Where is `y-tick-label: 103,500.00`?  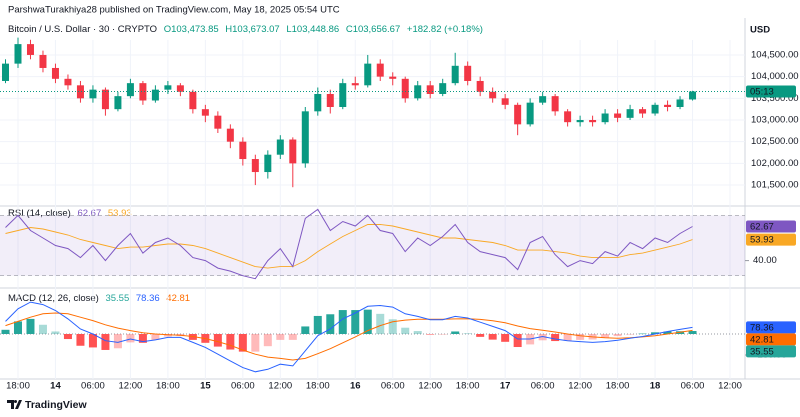 y-tick-label: 103,500.00 is located at coordinates (775, 98).